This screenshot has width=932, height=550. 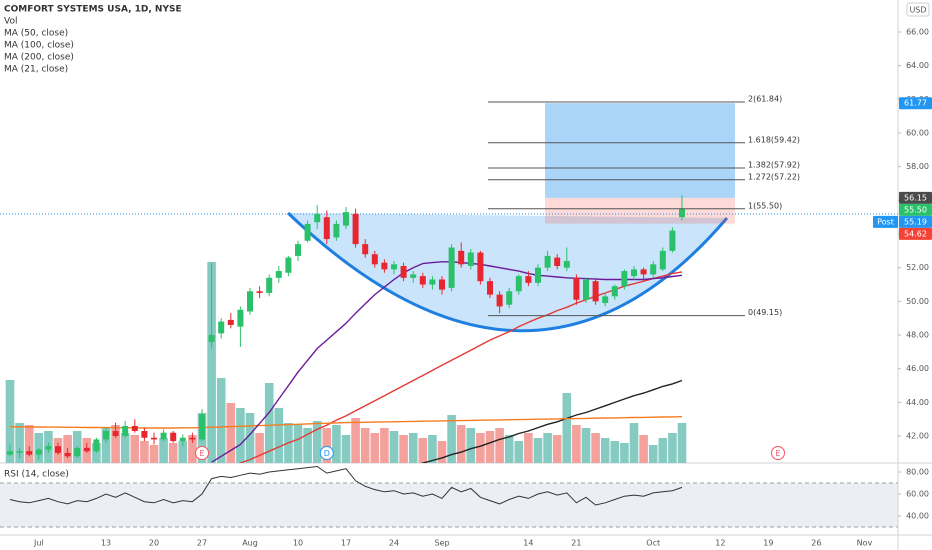 What do you see at coordinates (917, 335) in the screenshot?
I see `y-tick-label: 48.00` at bounding box center [917, 335].